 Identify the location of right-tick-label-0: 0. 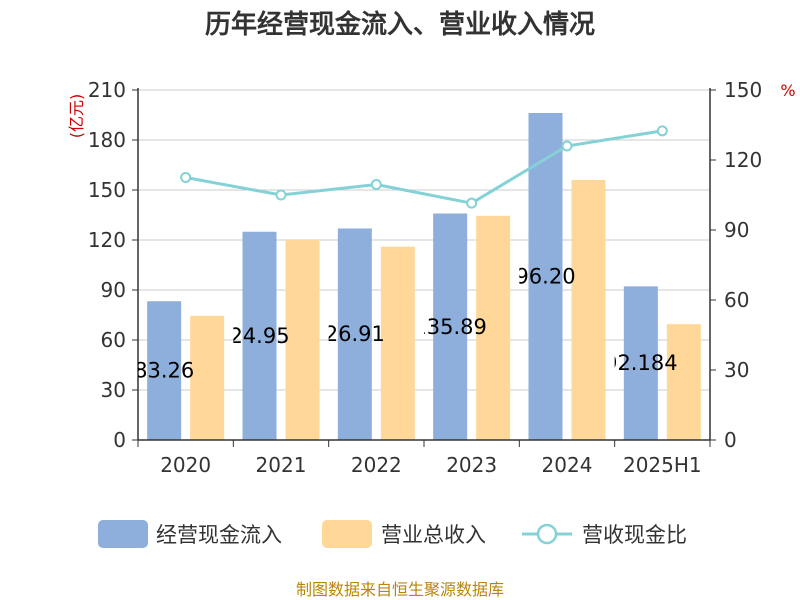
(730, 440).